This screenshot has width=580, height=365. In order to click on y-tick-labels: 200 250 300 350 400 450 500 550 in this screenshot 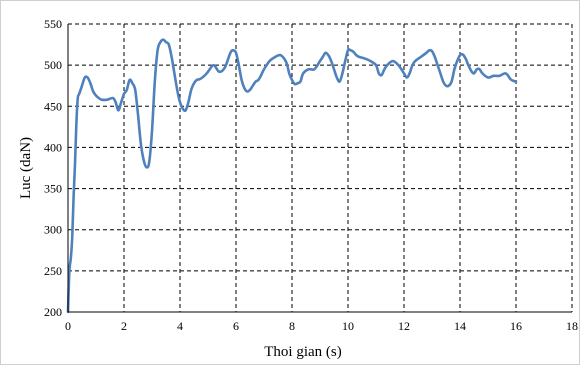, I will do `click(53, 168)`.